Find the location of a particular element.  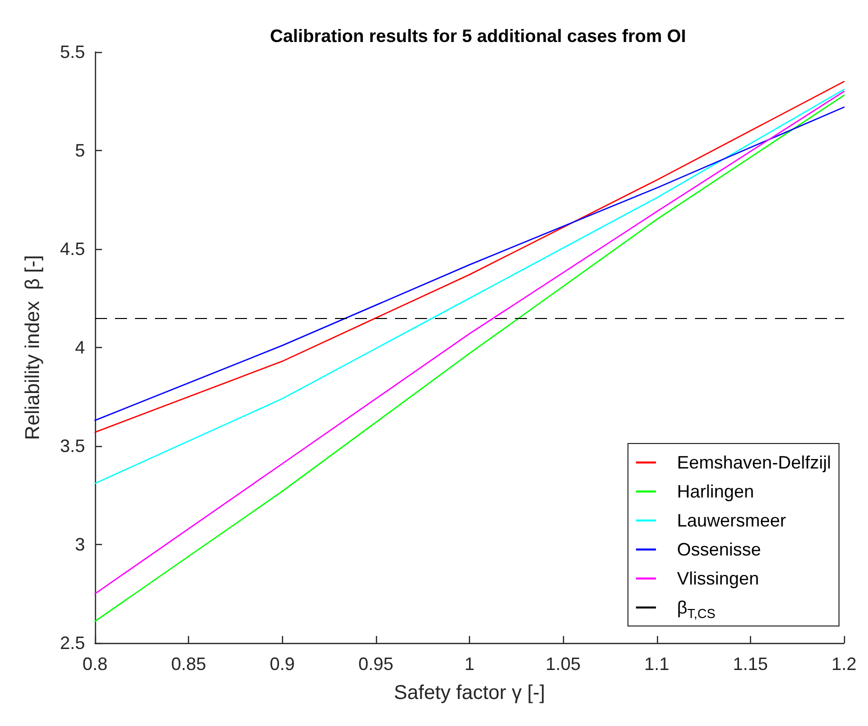

y-tick-label: 2.5 is located at coordinates (72, 643).